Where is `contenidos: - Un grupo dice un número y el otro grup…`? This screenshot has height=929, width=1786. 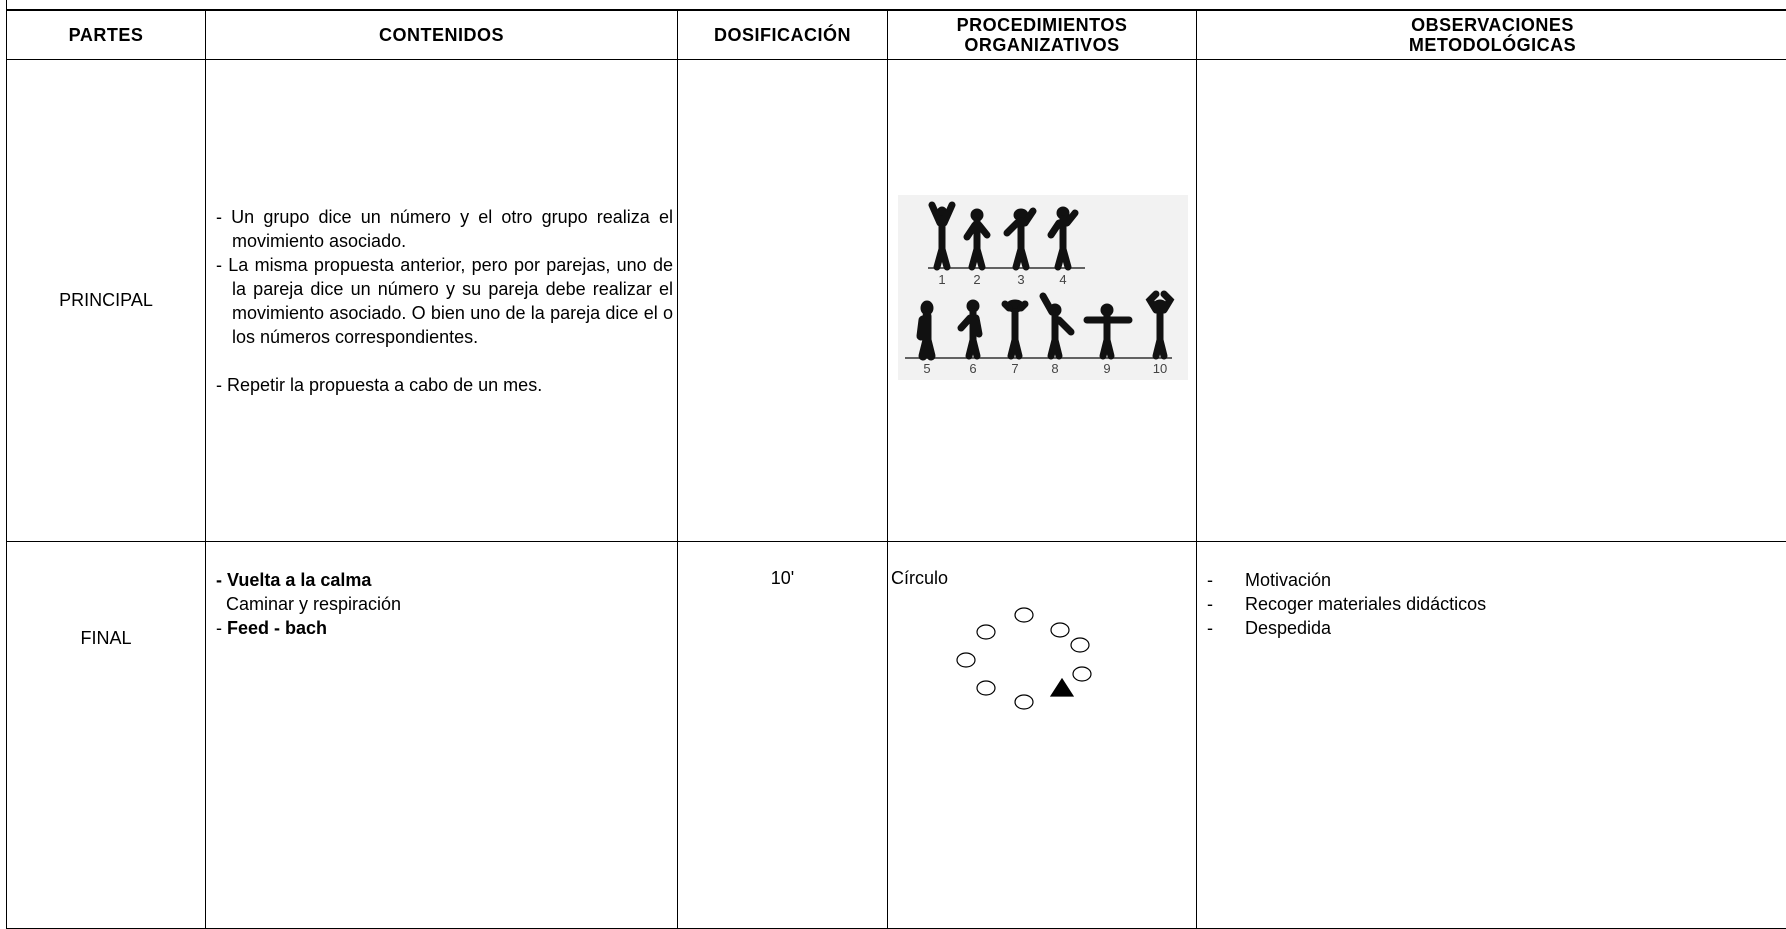 contenidos: - Un grupo dice un número y el otro grup… is located at coordinates (442, 301).